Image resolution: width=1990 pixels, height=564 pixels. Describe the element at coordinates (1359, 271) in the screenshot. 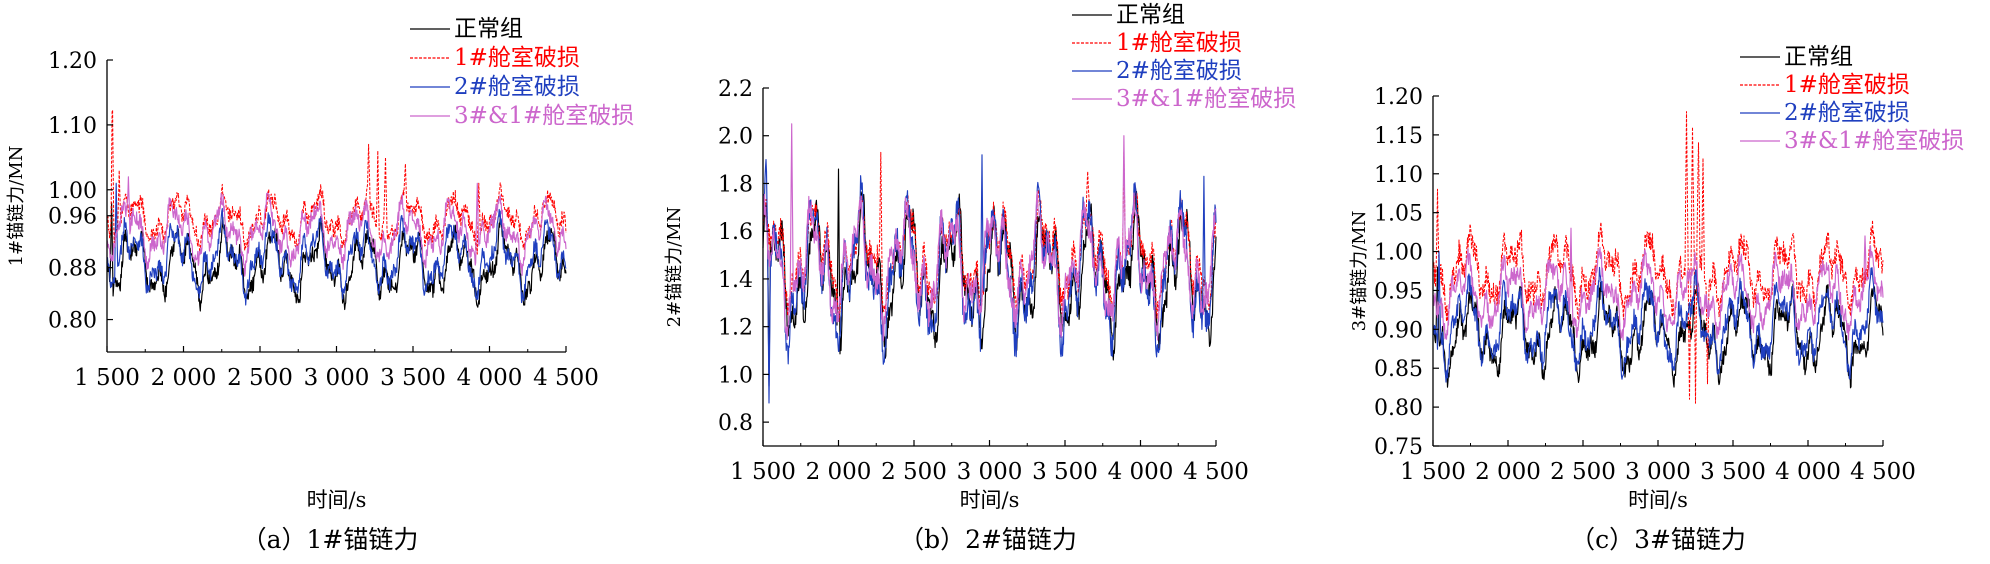

I see `y-axis-label: 3#锚链力/MN` at that location.